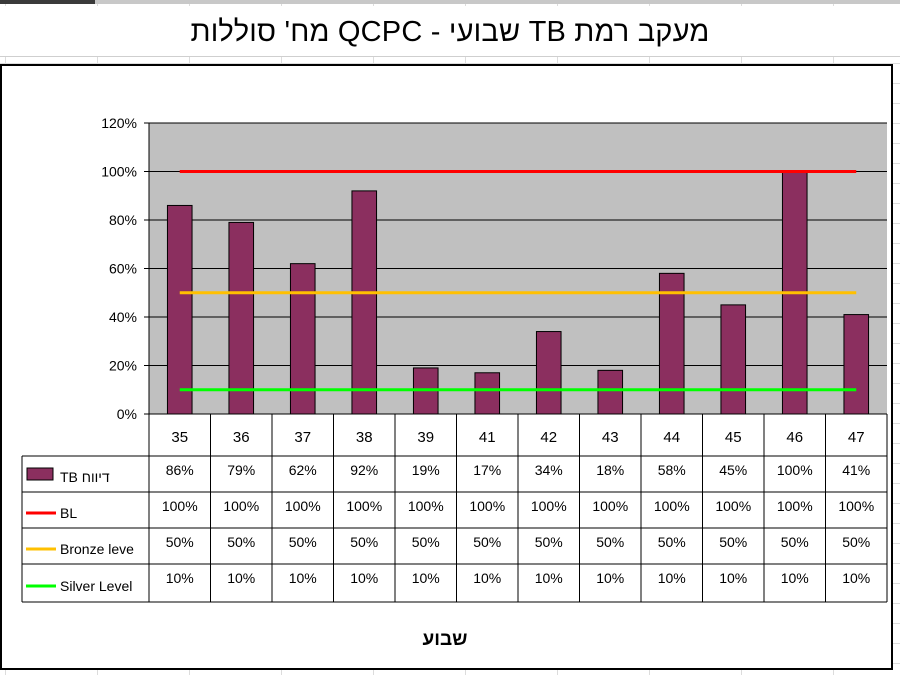 The height and width of the screenshot is (675, 900). Describe the element at coordinates (426, 470) in the screenshot. I see `data-table-value: 19%` at that location.